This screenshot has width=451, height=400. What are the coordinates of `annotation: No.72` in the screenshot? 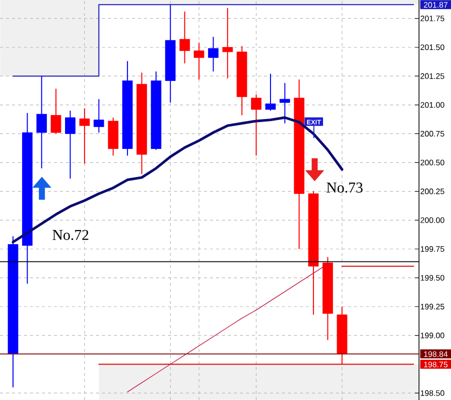 It's located at (70, 235).